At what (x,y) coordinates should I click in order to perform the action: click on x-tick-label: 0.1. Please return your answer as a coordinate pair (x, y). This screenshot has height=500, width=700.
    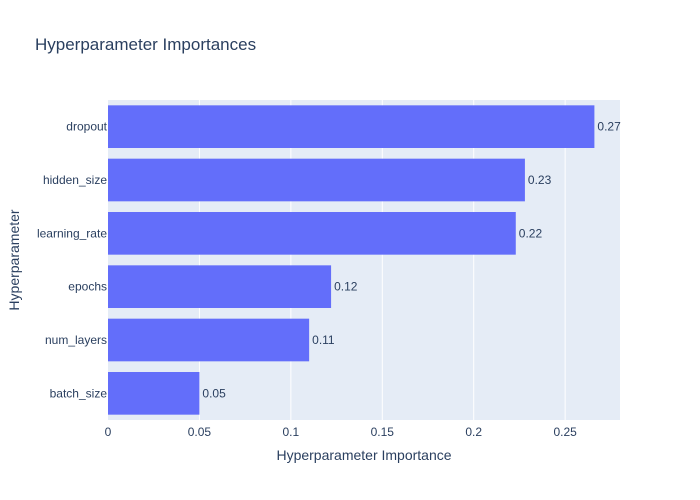
    Looking at the image, I should click on (291, 432).